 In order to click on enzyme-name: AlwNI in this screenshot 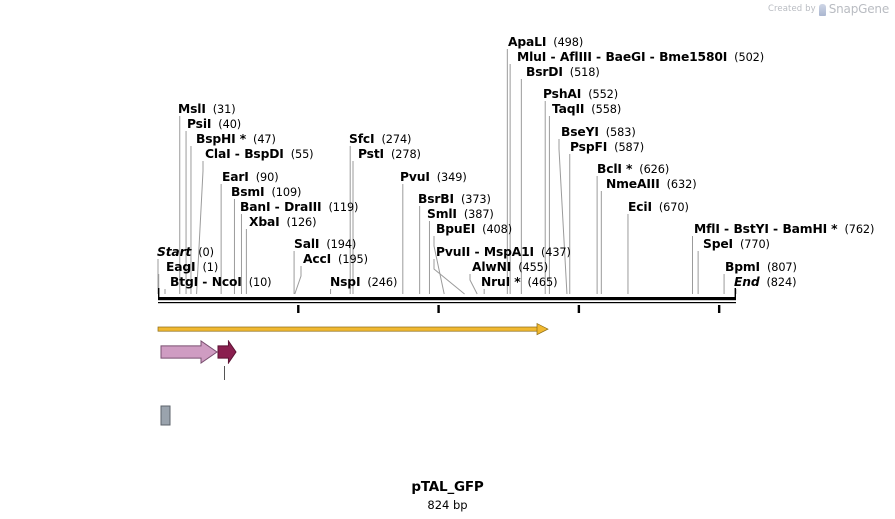, I will do `click(492, 267)`.